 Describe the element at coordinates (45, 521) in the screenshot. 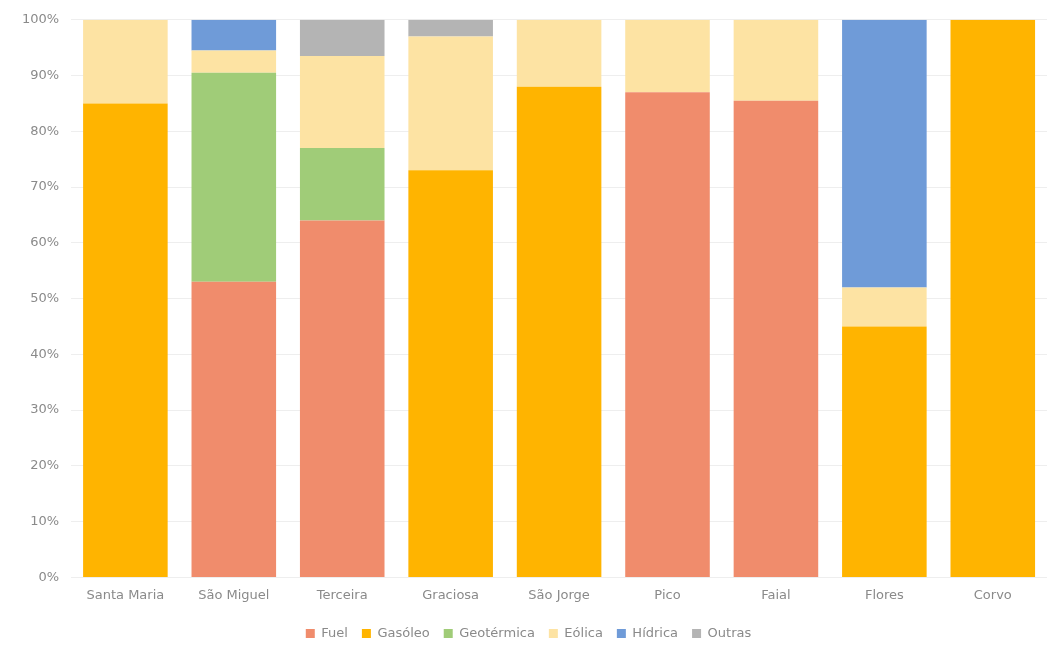

I see `y-tick-label: 10%` at that location.